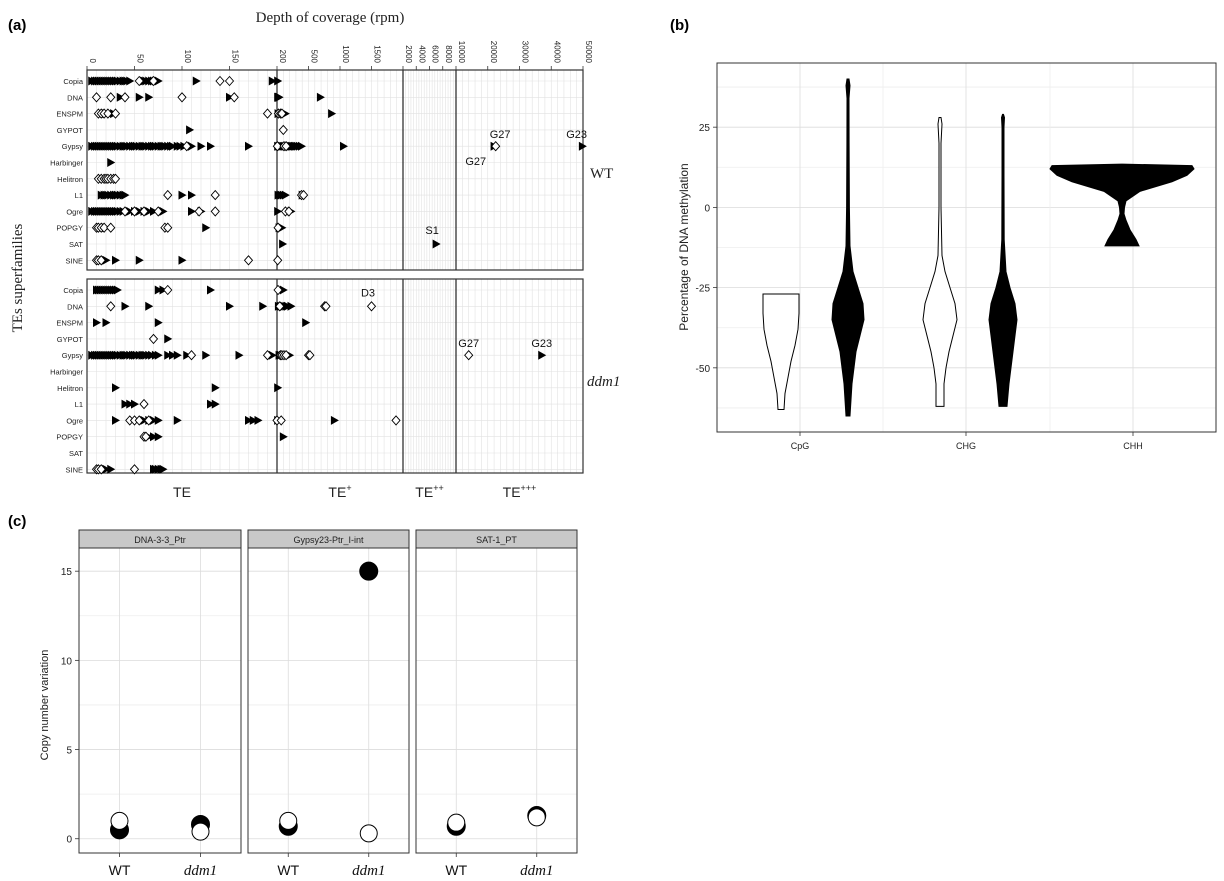 This screenshot has width=1224, height=881. What do you see at coordinates (345, 54) in the screenshot?
I see `x-tick-label: 1000` at bounding box center [345, 54].